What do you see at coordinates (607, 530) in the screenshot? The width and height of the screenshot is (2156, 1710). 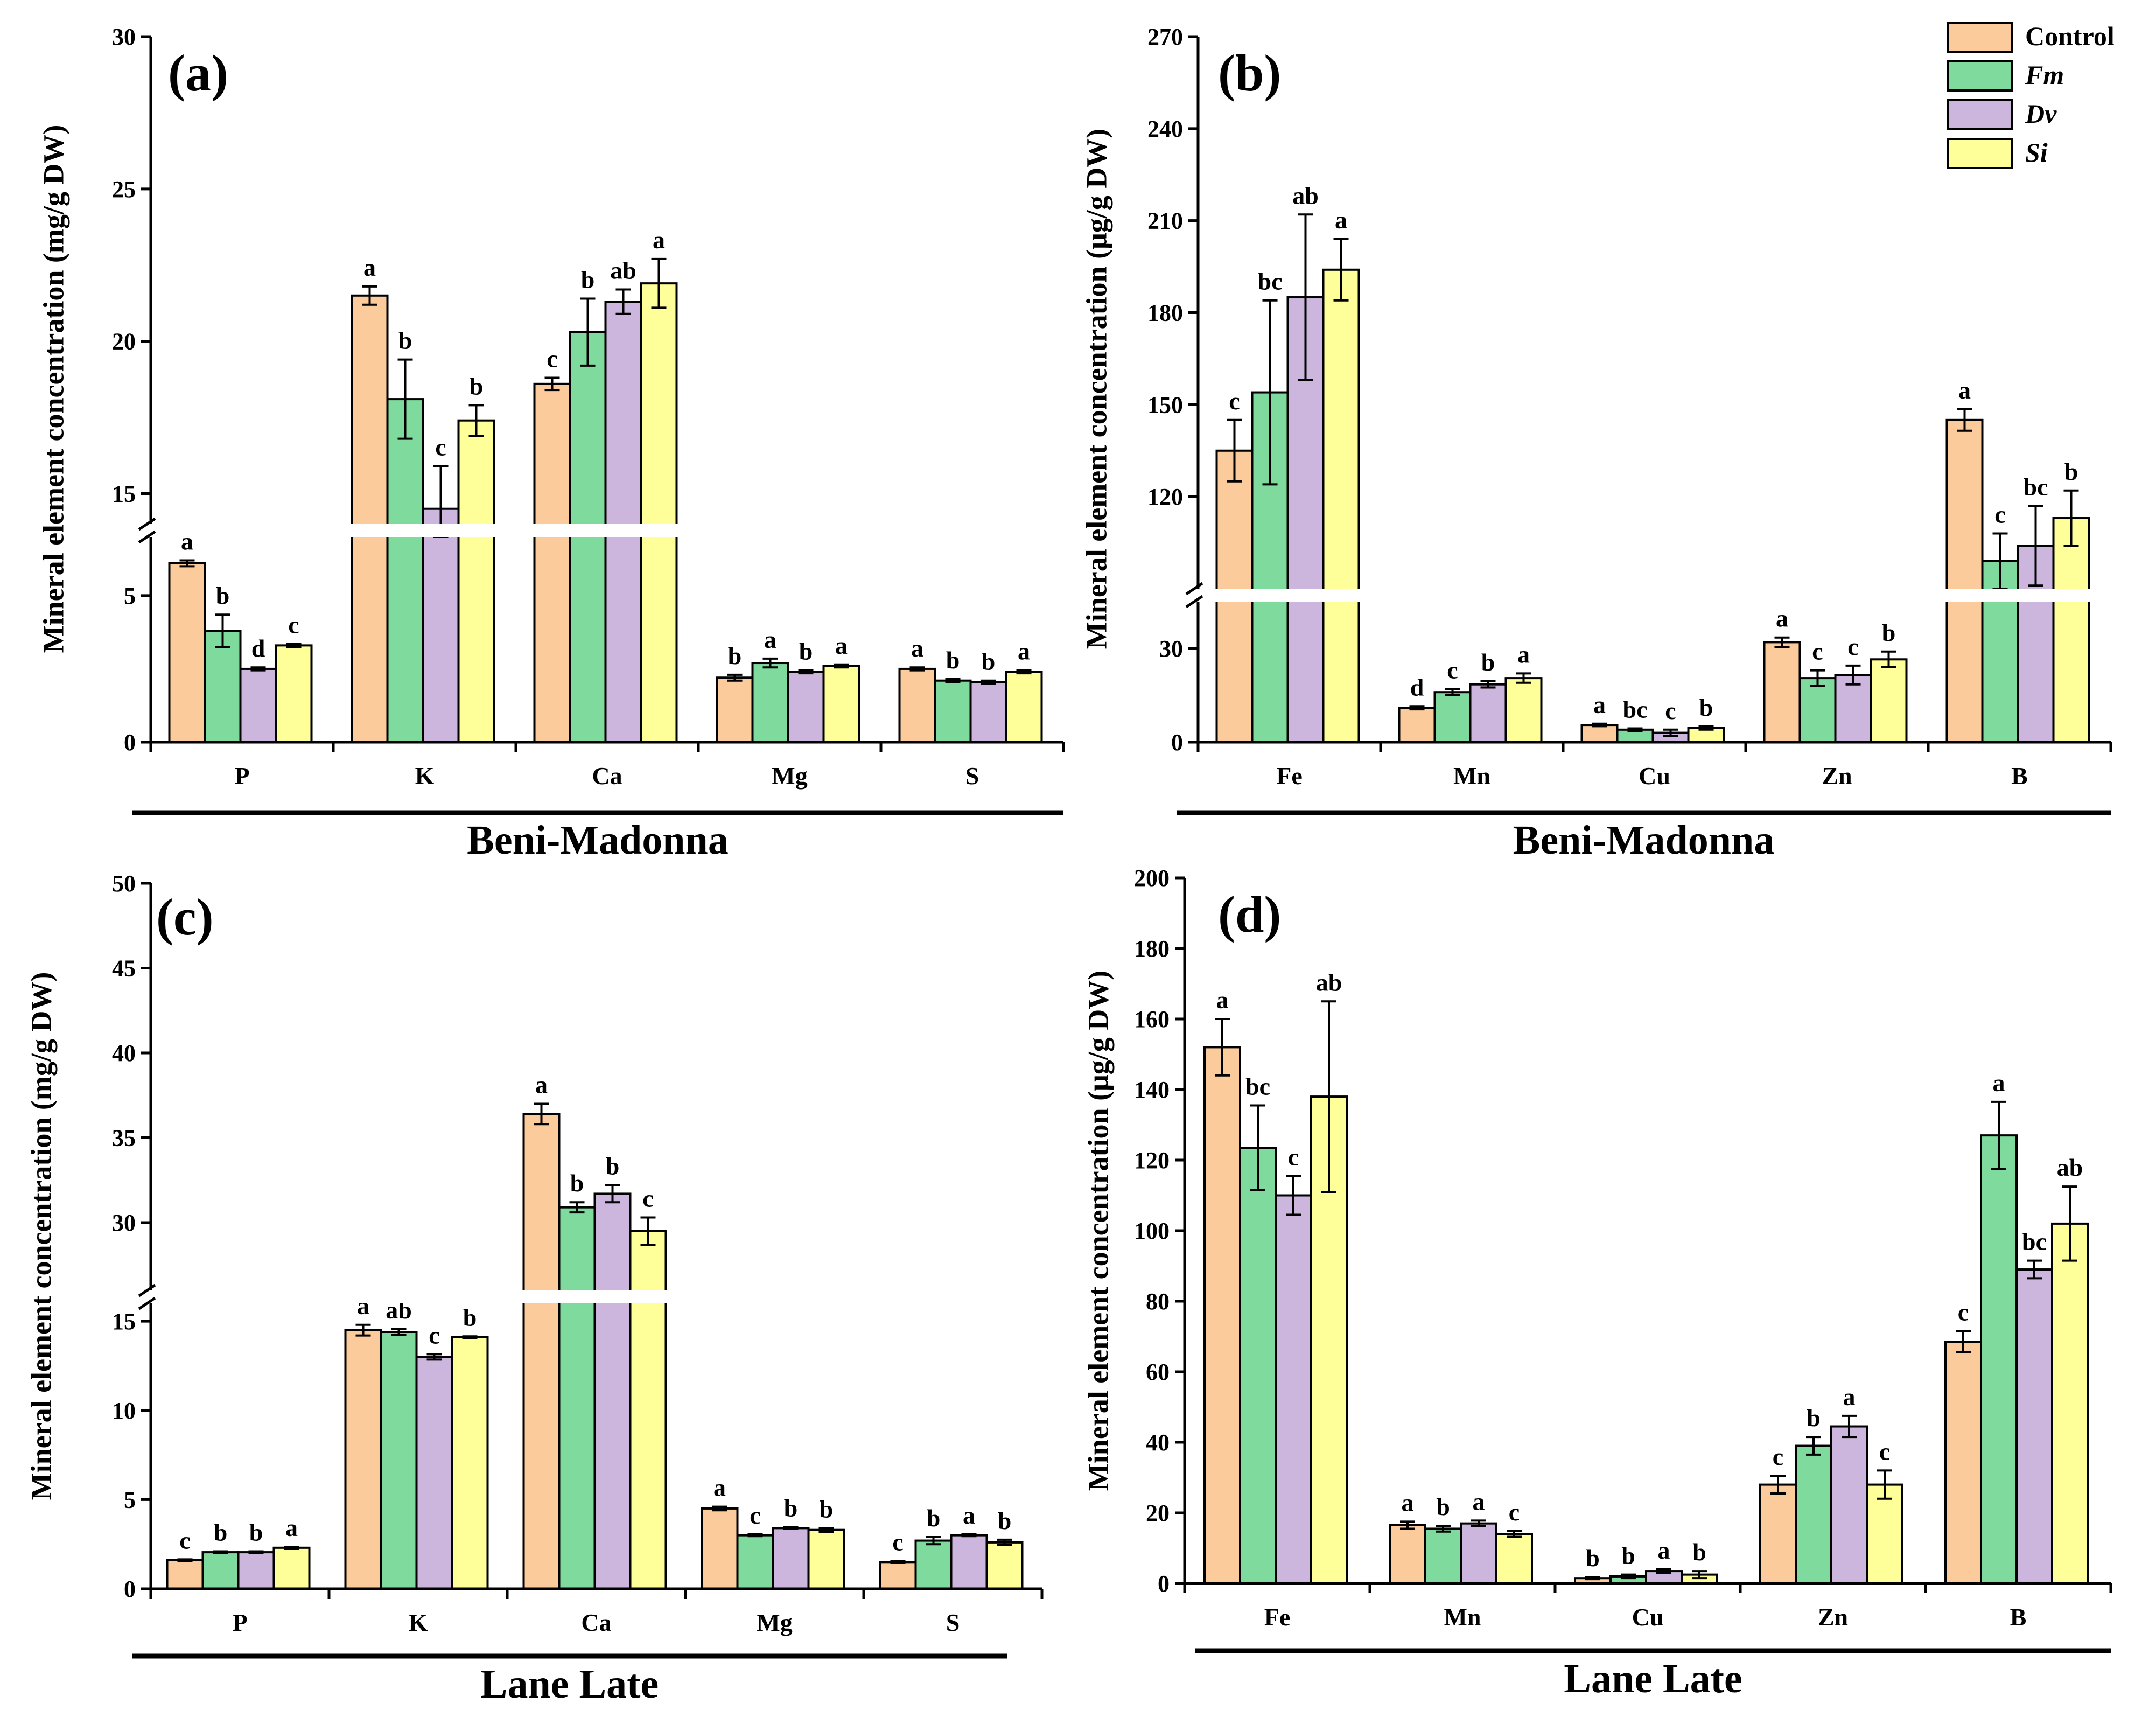 I see `axis-break-band` at bounding box center [607, 530].